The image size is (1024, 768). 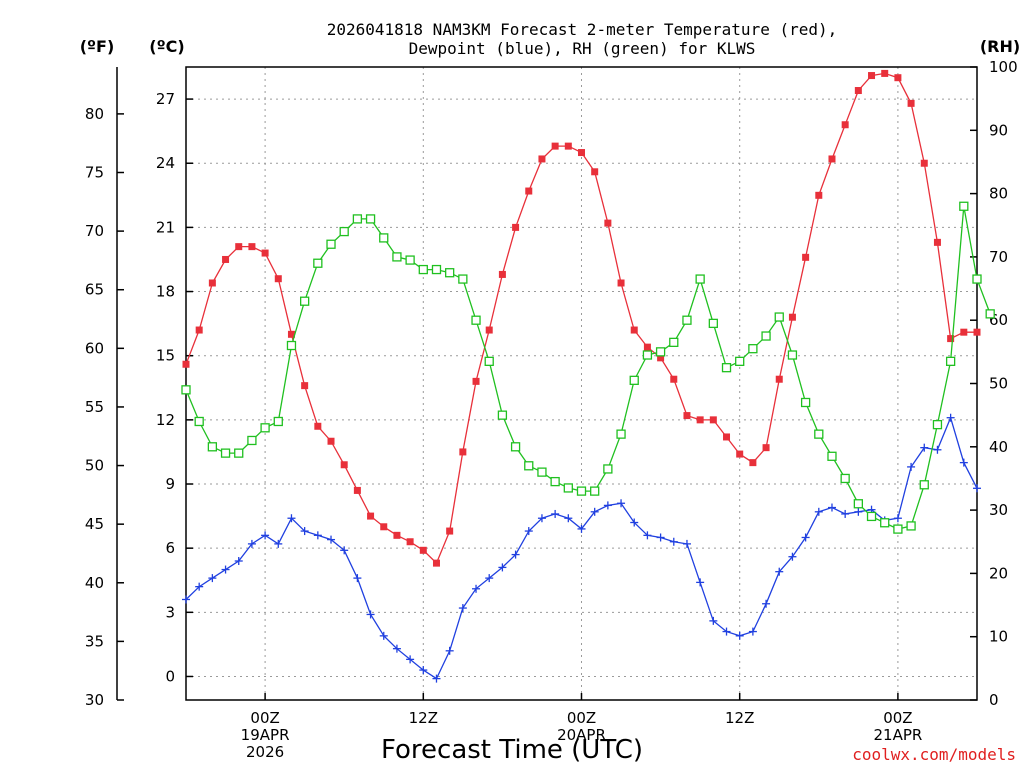 What do you see at coordinates (97, 46) in the screenshot?
I see `fahrenheit-unit-label: (ºF)` at bounding box center [97, 46].